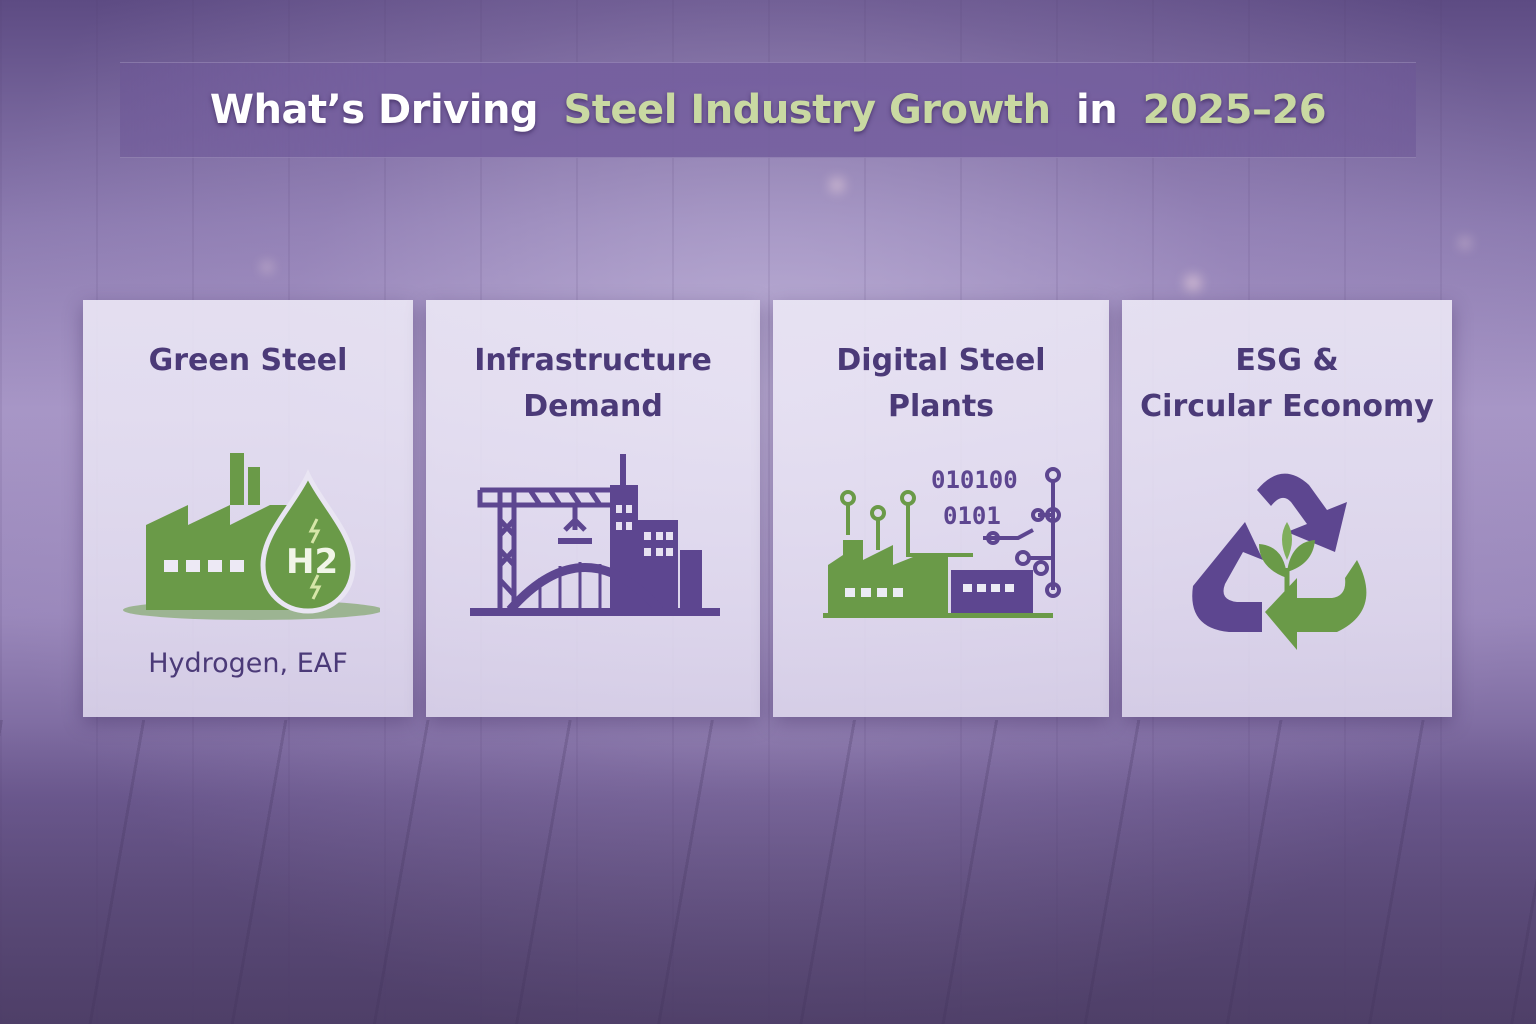 The image size is (1536, 1024). What do you see at coordinates (972, 516) in the screenshot?
I see `binary-text-line-2: 0101` at bounding box center [972, 516].